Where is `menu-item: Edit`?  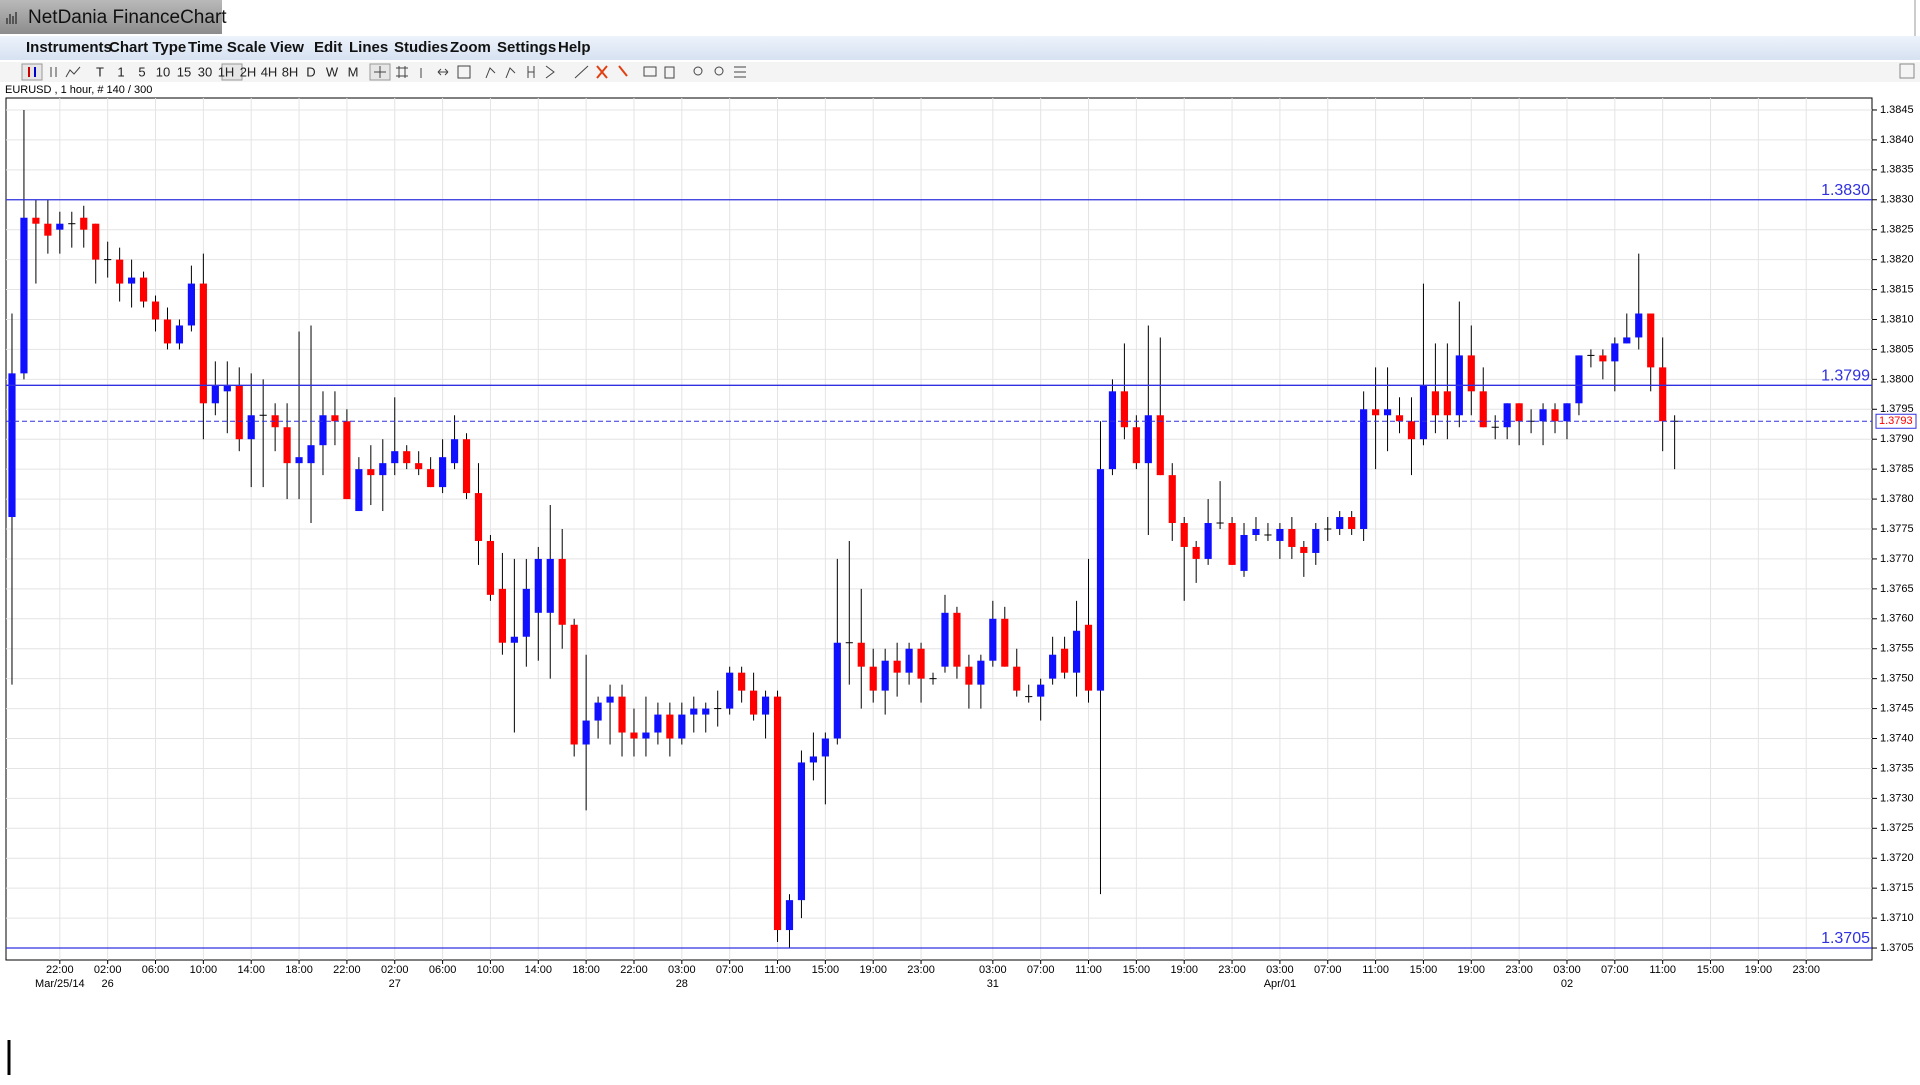
menu-item: Edit is located at coordinates (328, 47).